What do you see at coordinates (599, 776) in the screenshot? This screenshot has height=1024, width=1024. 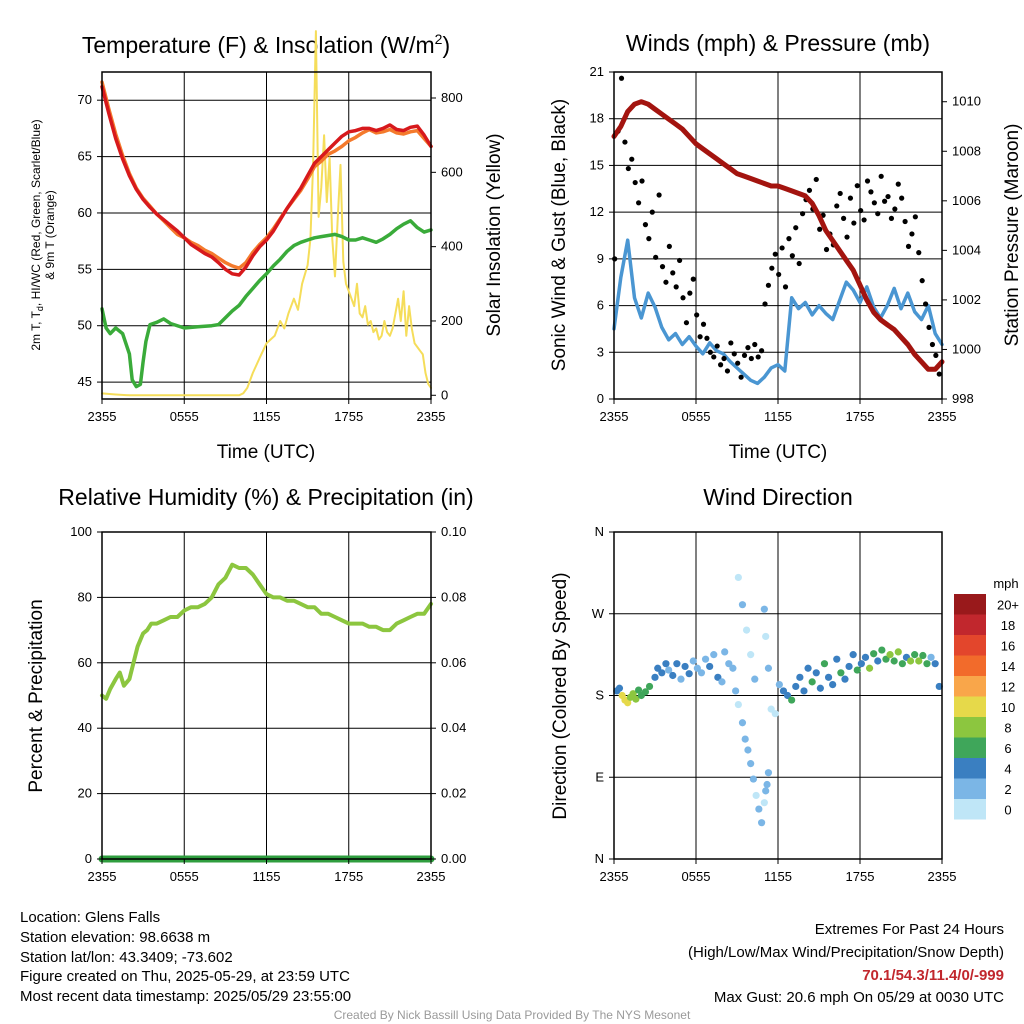 I see `y-tick-label-left: E` at bounding box center [599, 776].